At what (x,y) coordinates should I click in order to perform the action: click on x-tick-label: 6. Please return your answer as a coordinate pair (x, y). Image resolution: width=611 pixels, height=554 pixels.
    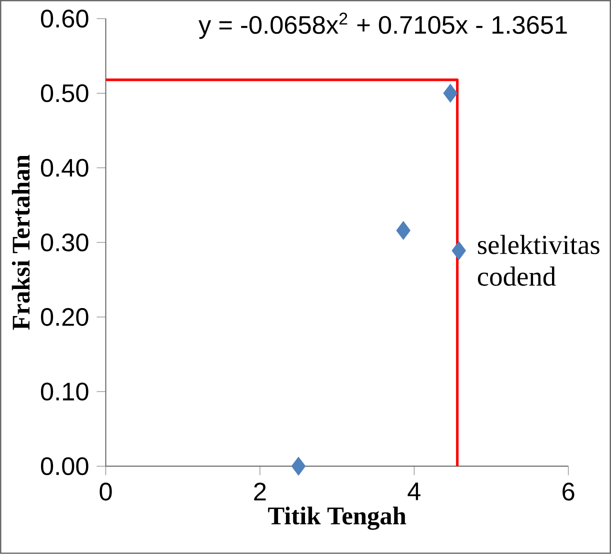
    Looking at the image, I should click on (568, 491).